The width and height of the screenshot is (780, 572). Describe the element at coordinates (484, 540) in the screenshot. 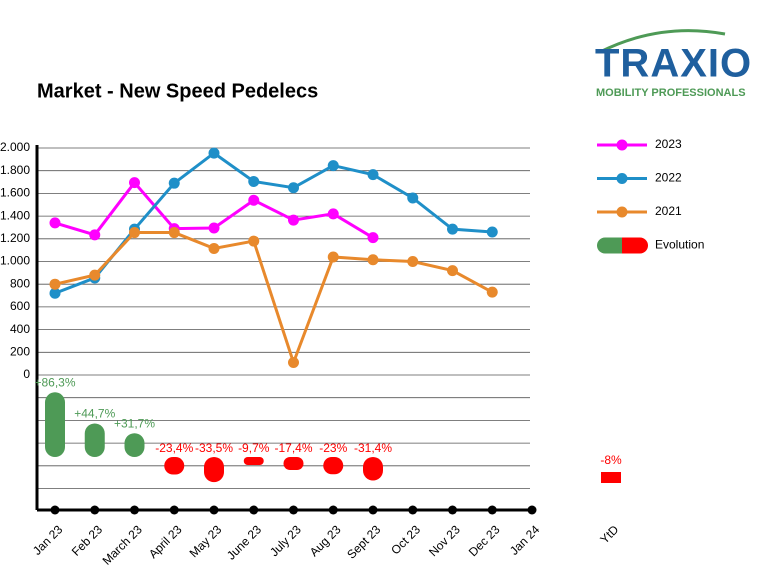

I see `x-tick-label: Dec 23` at that location.